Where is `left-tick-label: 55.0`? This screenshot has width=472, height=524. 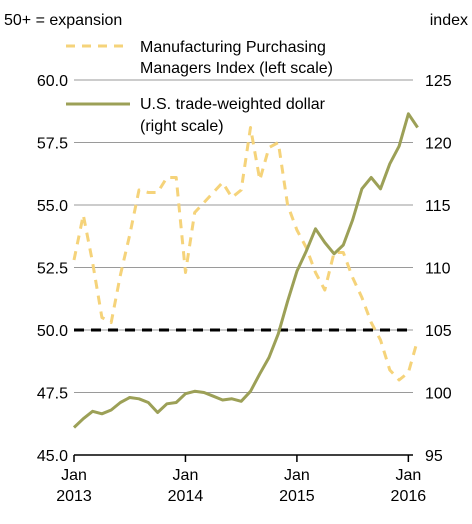 left-tick-label: 55.0 is located at coordinates (52, 206).